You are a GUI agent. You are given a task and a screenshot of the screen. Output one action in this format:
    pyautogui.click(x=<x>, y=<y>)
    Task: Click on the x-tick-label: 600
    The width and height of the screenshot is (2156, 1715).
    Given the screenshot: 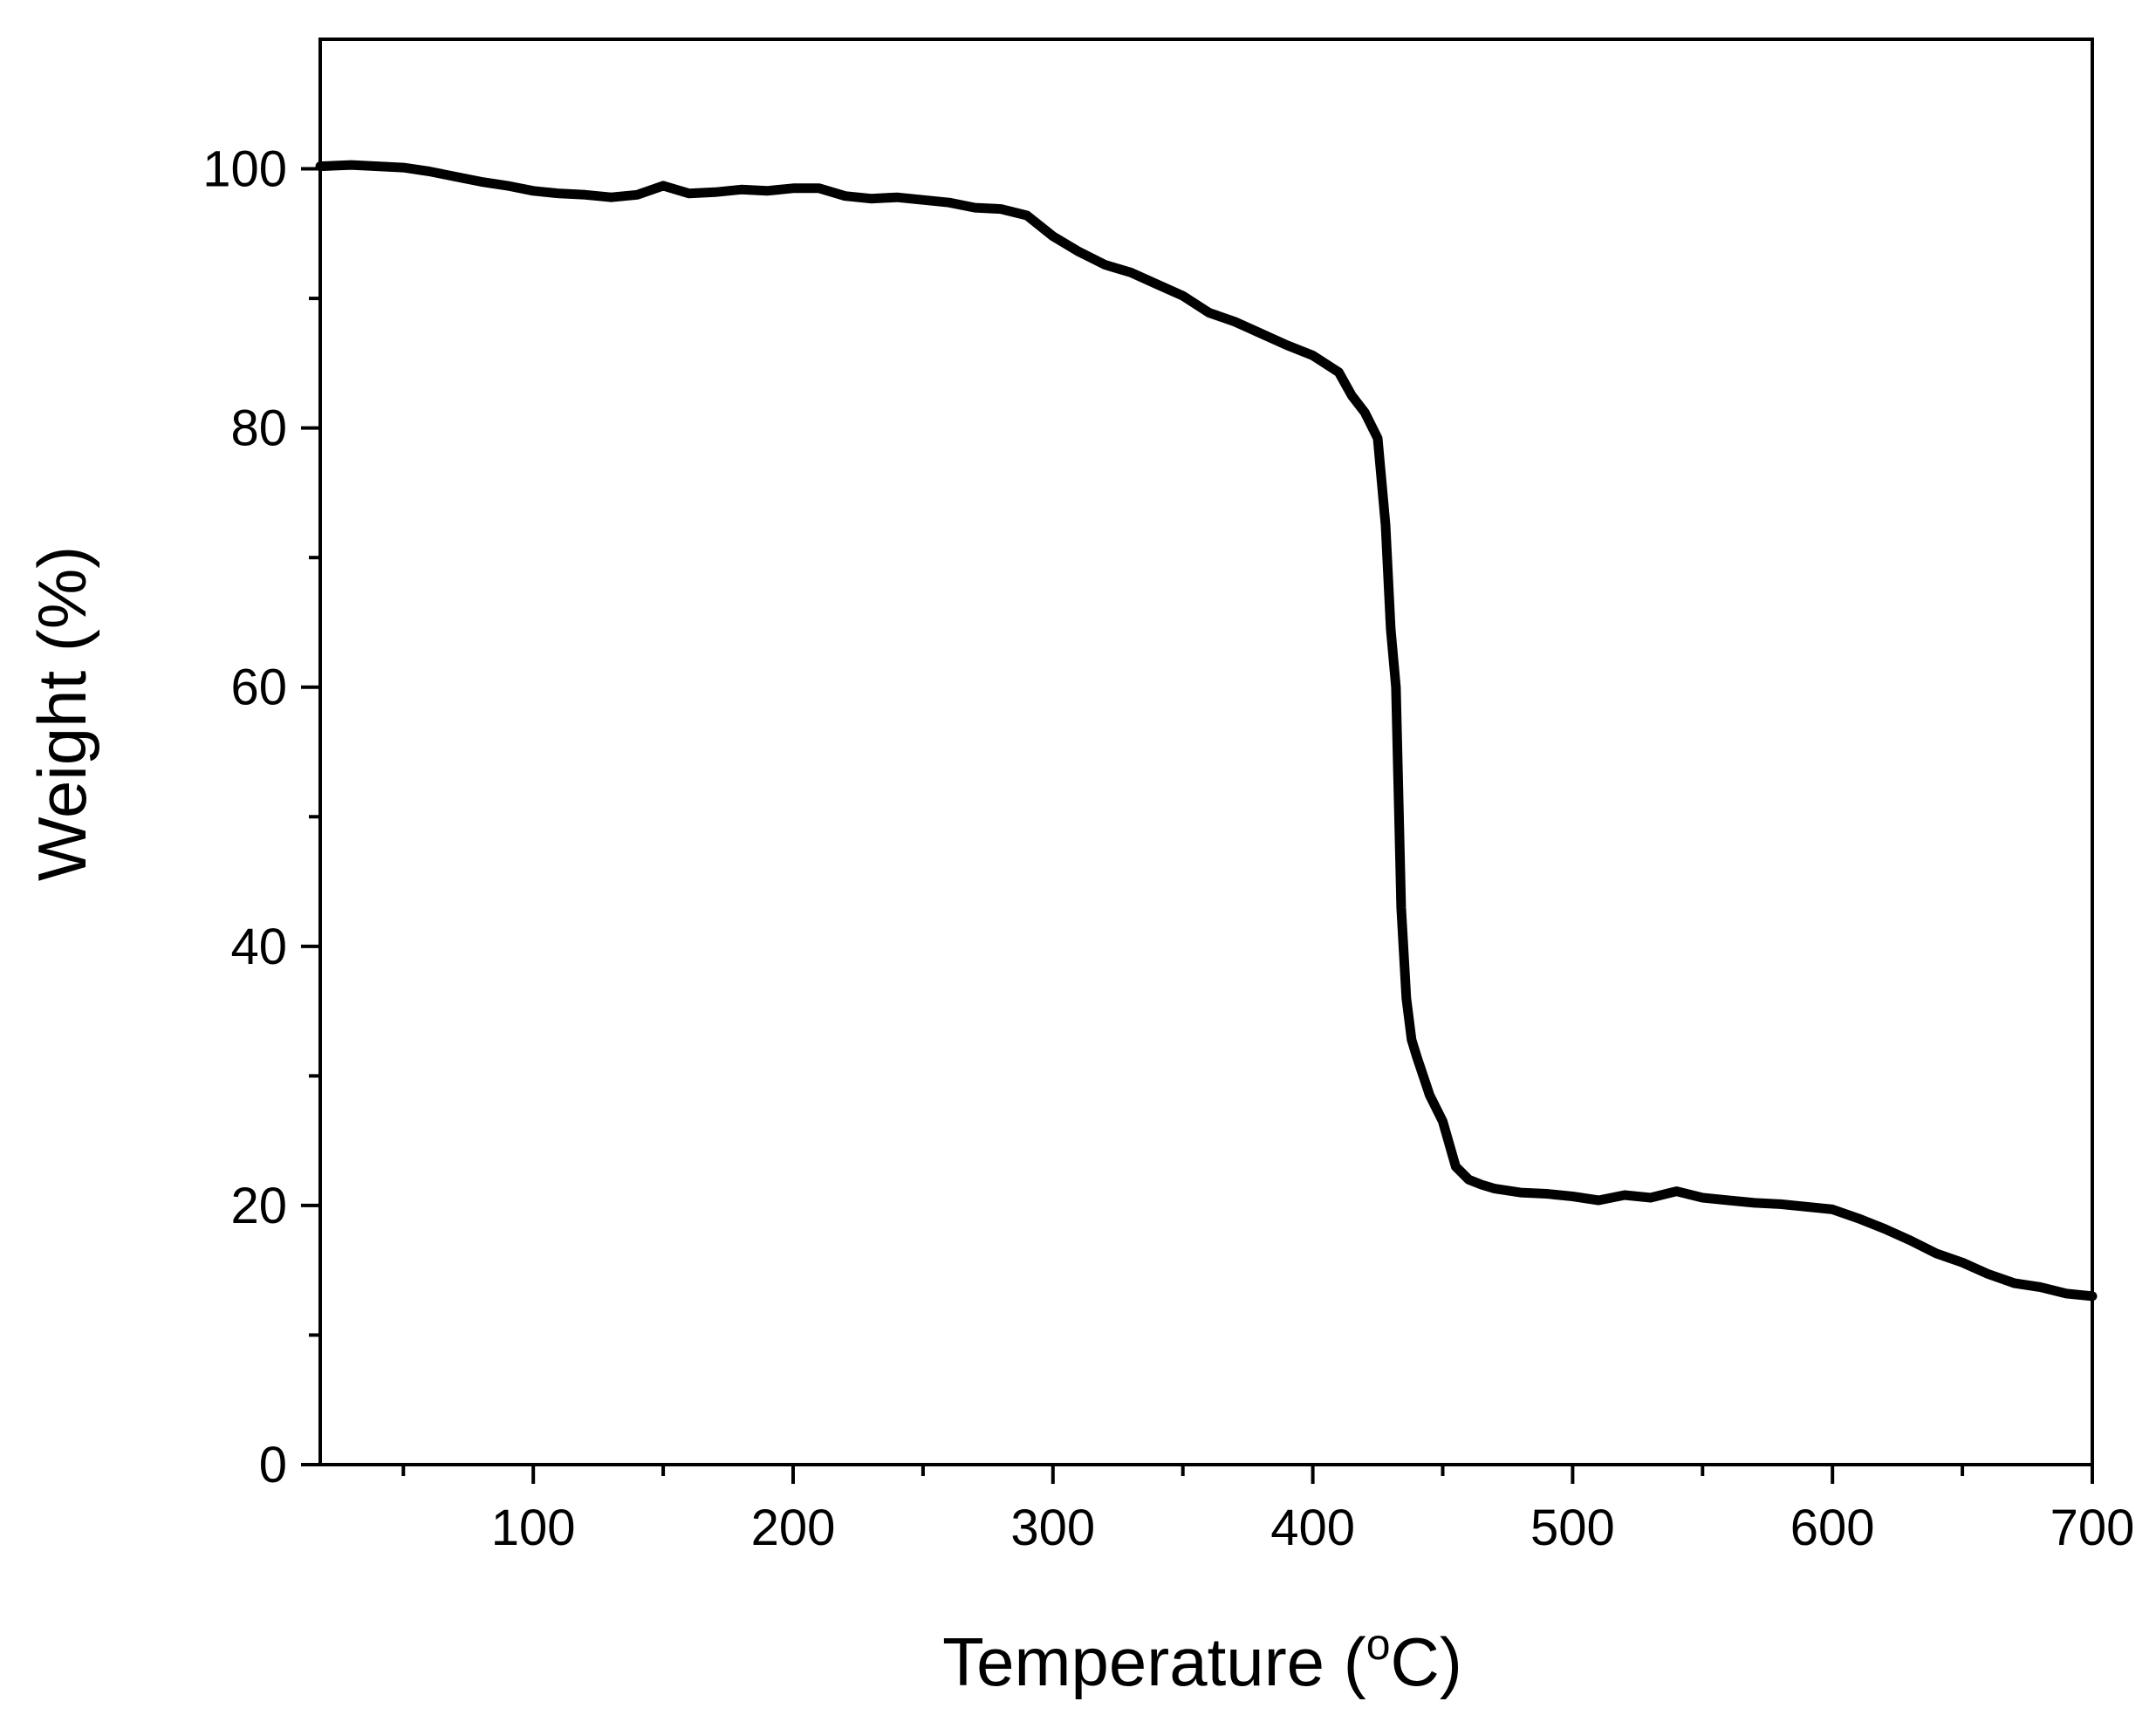 What is the action you would take?
    pyautogui.click(x=1832, y=1528)
    